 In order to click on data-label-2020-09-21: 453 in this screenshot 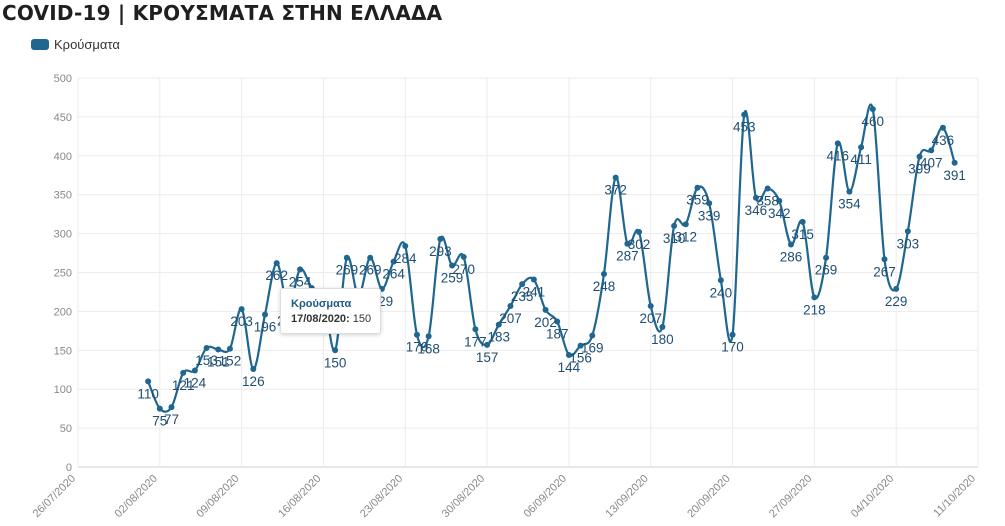, I will do `click(744, 127)`.